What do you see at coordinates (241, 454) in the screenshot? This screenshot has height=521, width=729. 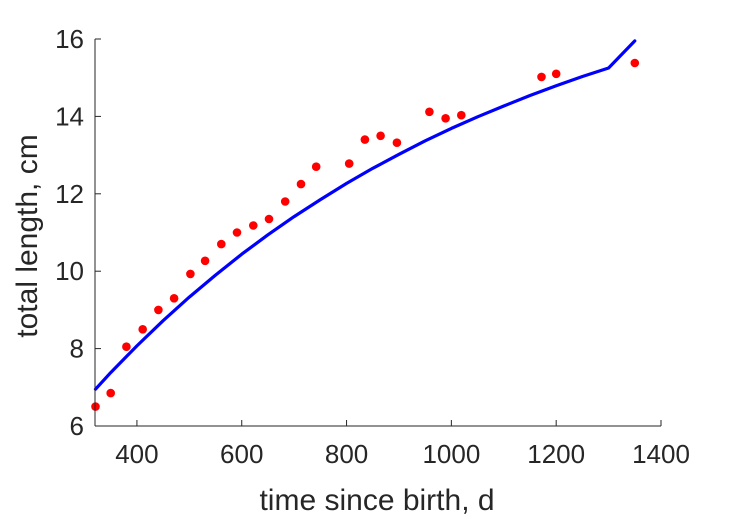 I see `x-tick-label: 600` at bounding box center [241, 454].